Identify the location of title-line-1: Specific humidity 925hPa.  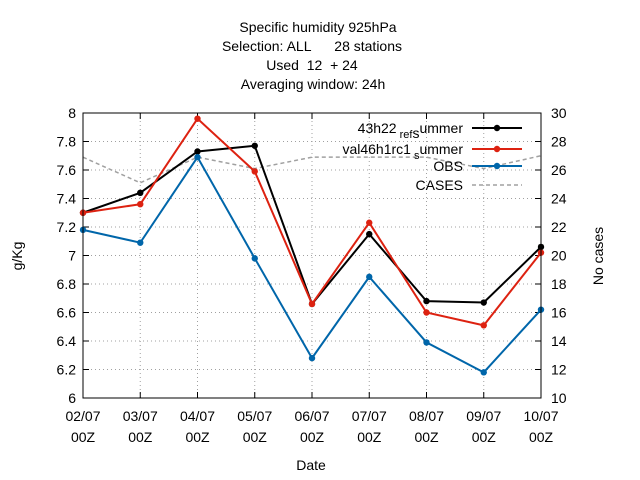
(317, 27).